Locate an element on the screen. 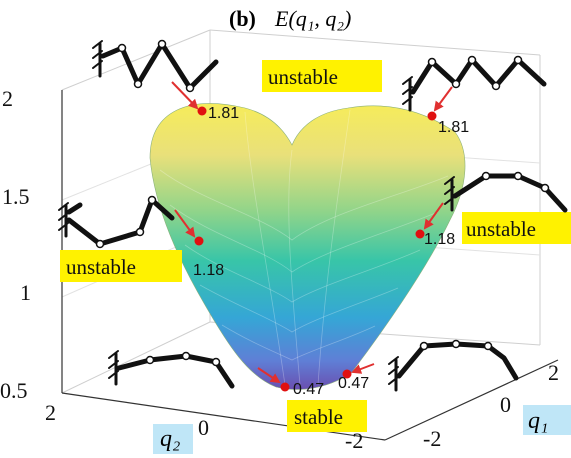 The width and height of the screenshot is (571, 458). mid-left-marker is located at coordinates (189, 227).